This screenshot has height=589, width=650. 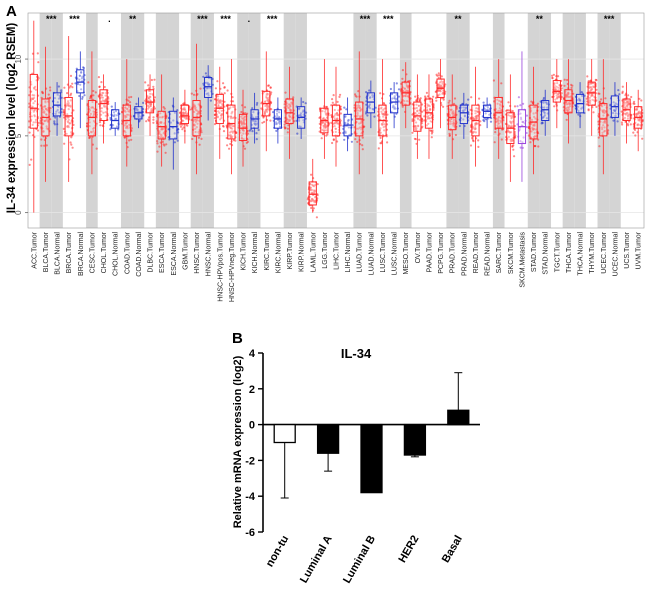 What do you see at coordinates (316, 559) in the screenshot?
I see `x-tick-label: Luminal A` at bounding box center [316, 559].